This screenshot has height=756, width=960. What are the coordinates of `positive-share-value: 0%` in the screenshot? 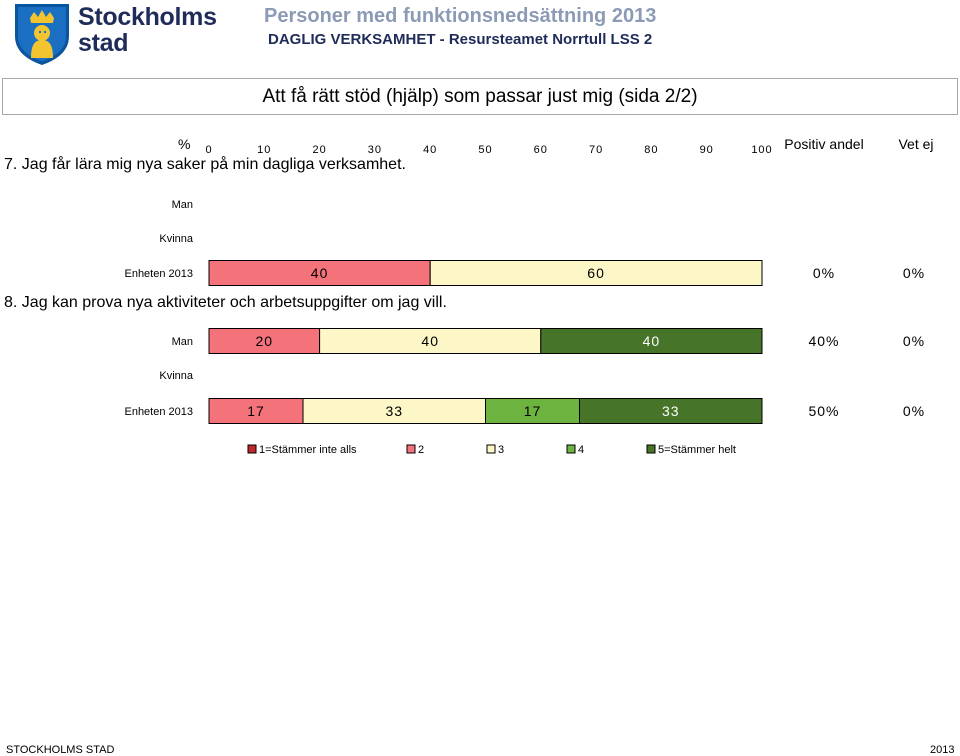 It's located at (824, 273).